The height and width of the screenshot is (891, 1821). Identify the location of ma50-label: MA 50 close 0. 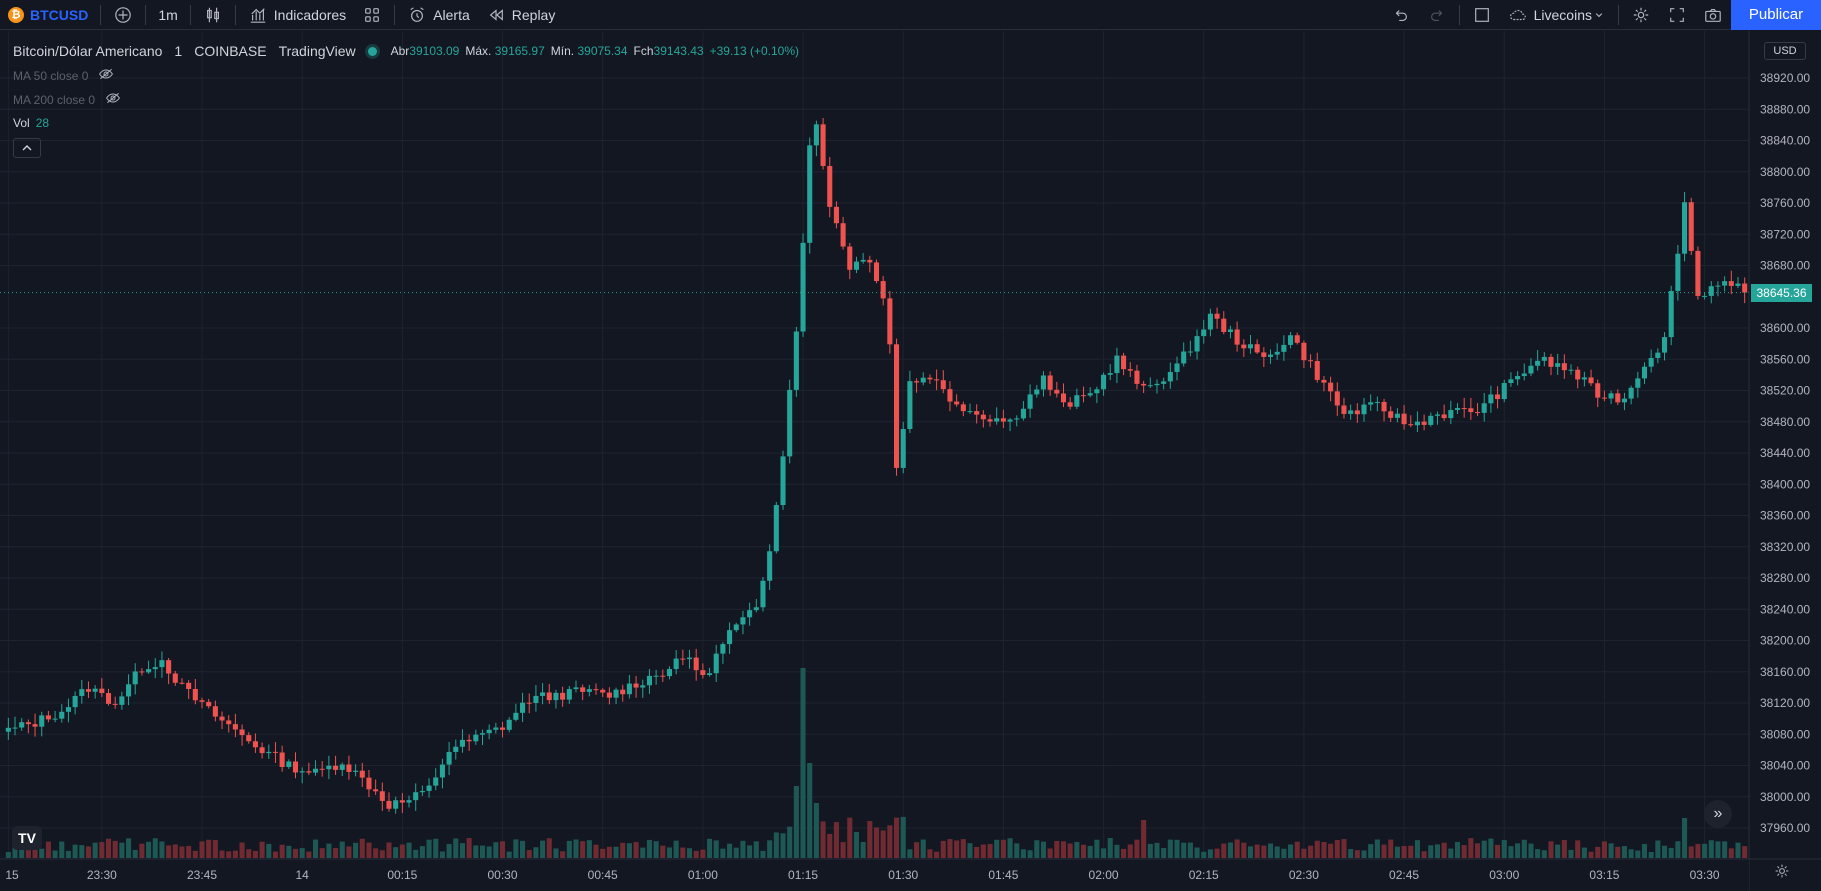
(51, 75).